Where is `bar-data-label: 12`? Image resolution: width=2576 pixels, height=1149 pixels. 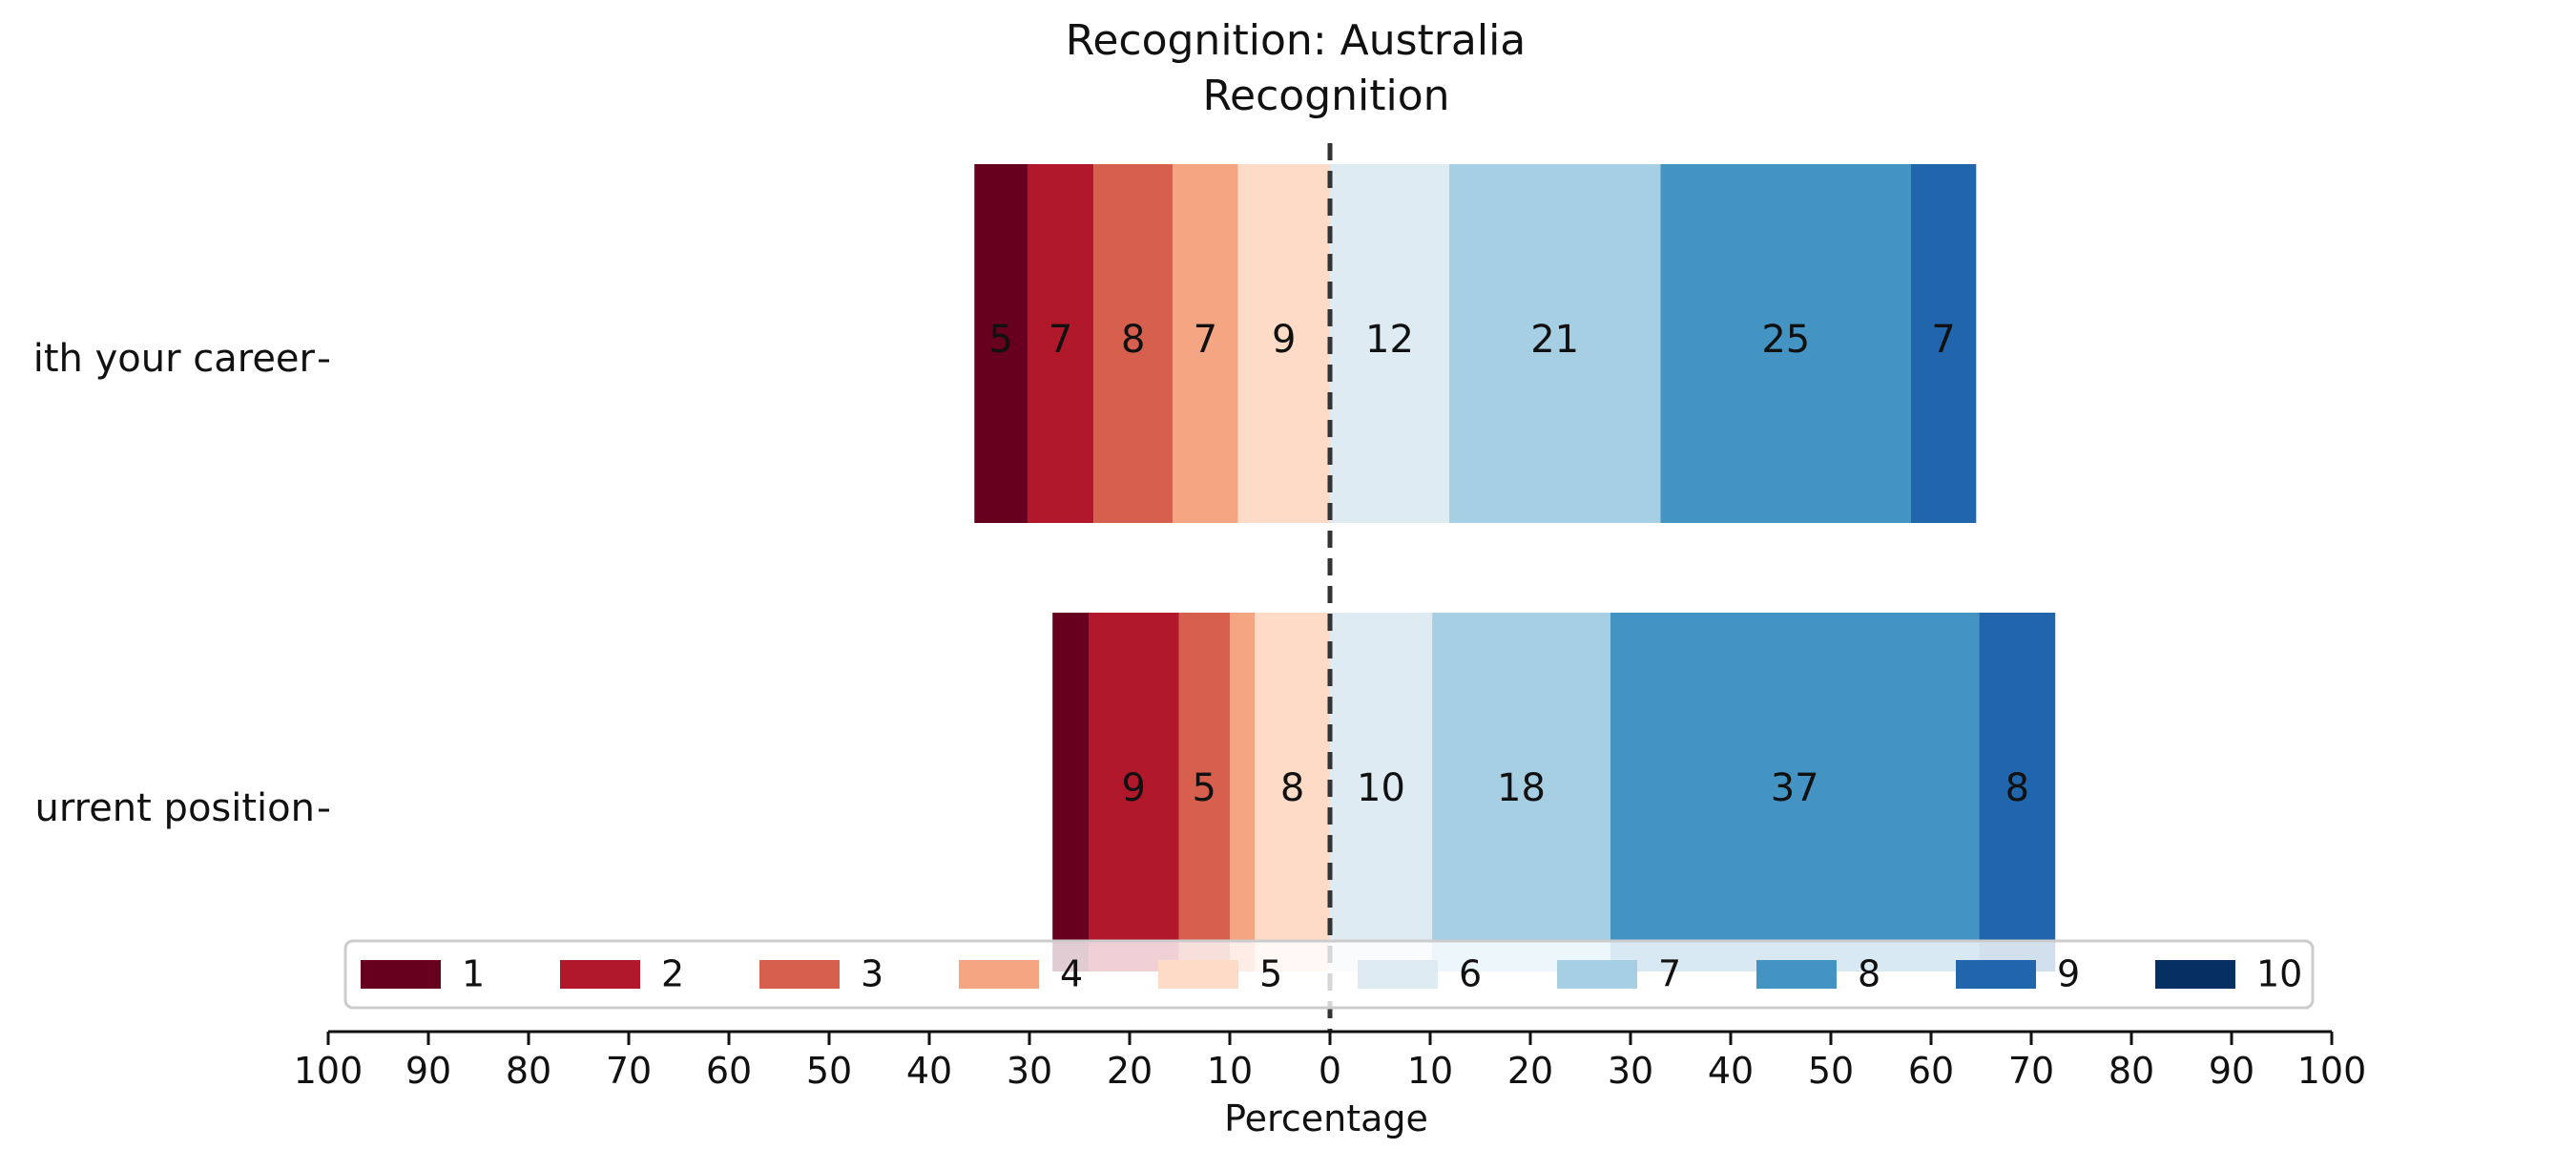
bar-data-label: 12 is located at coordinates (1389, 340).